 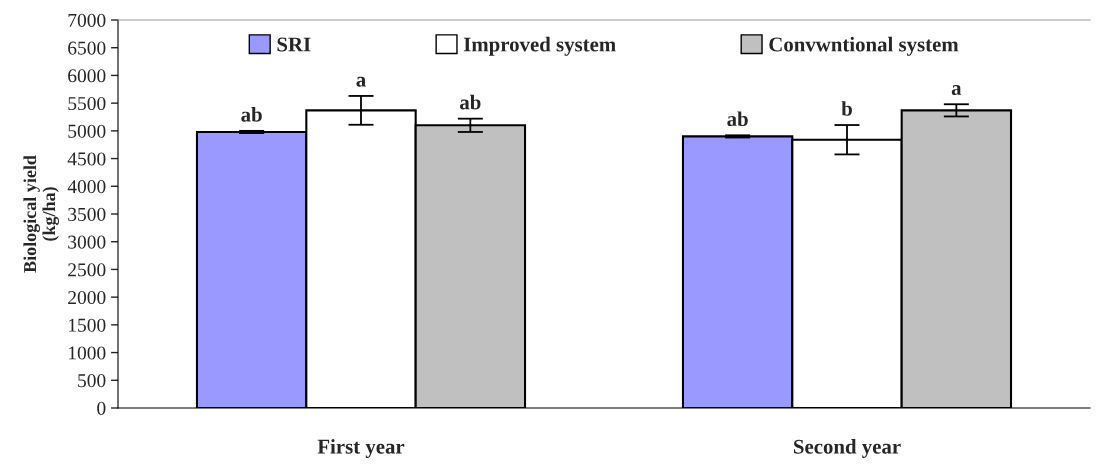 What do you see at coordinates (87, 76) in the screenshot?
I see `y-tick-label: 6000` at bounding box center [87, 76].